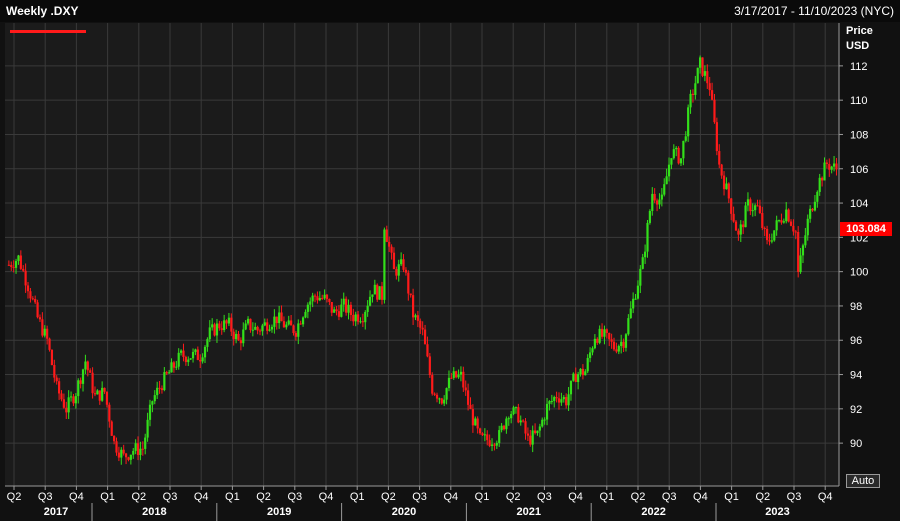  What do you see at coordinates (859, 39) in the screenshot?
I see `price-axis-header: Price USD` at bounding box center [859, 39].